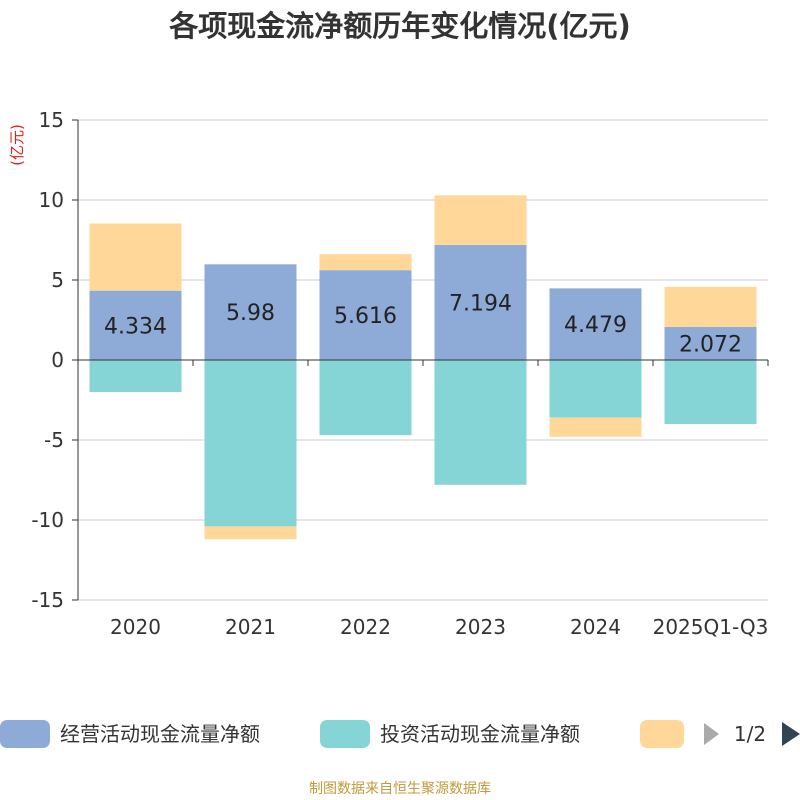  I want to click on x-tick-label: 2021, so click(250, 627).